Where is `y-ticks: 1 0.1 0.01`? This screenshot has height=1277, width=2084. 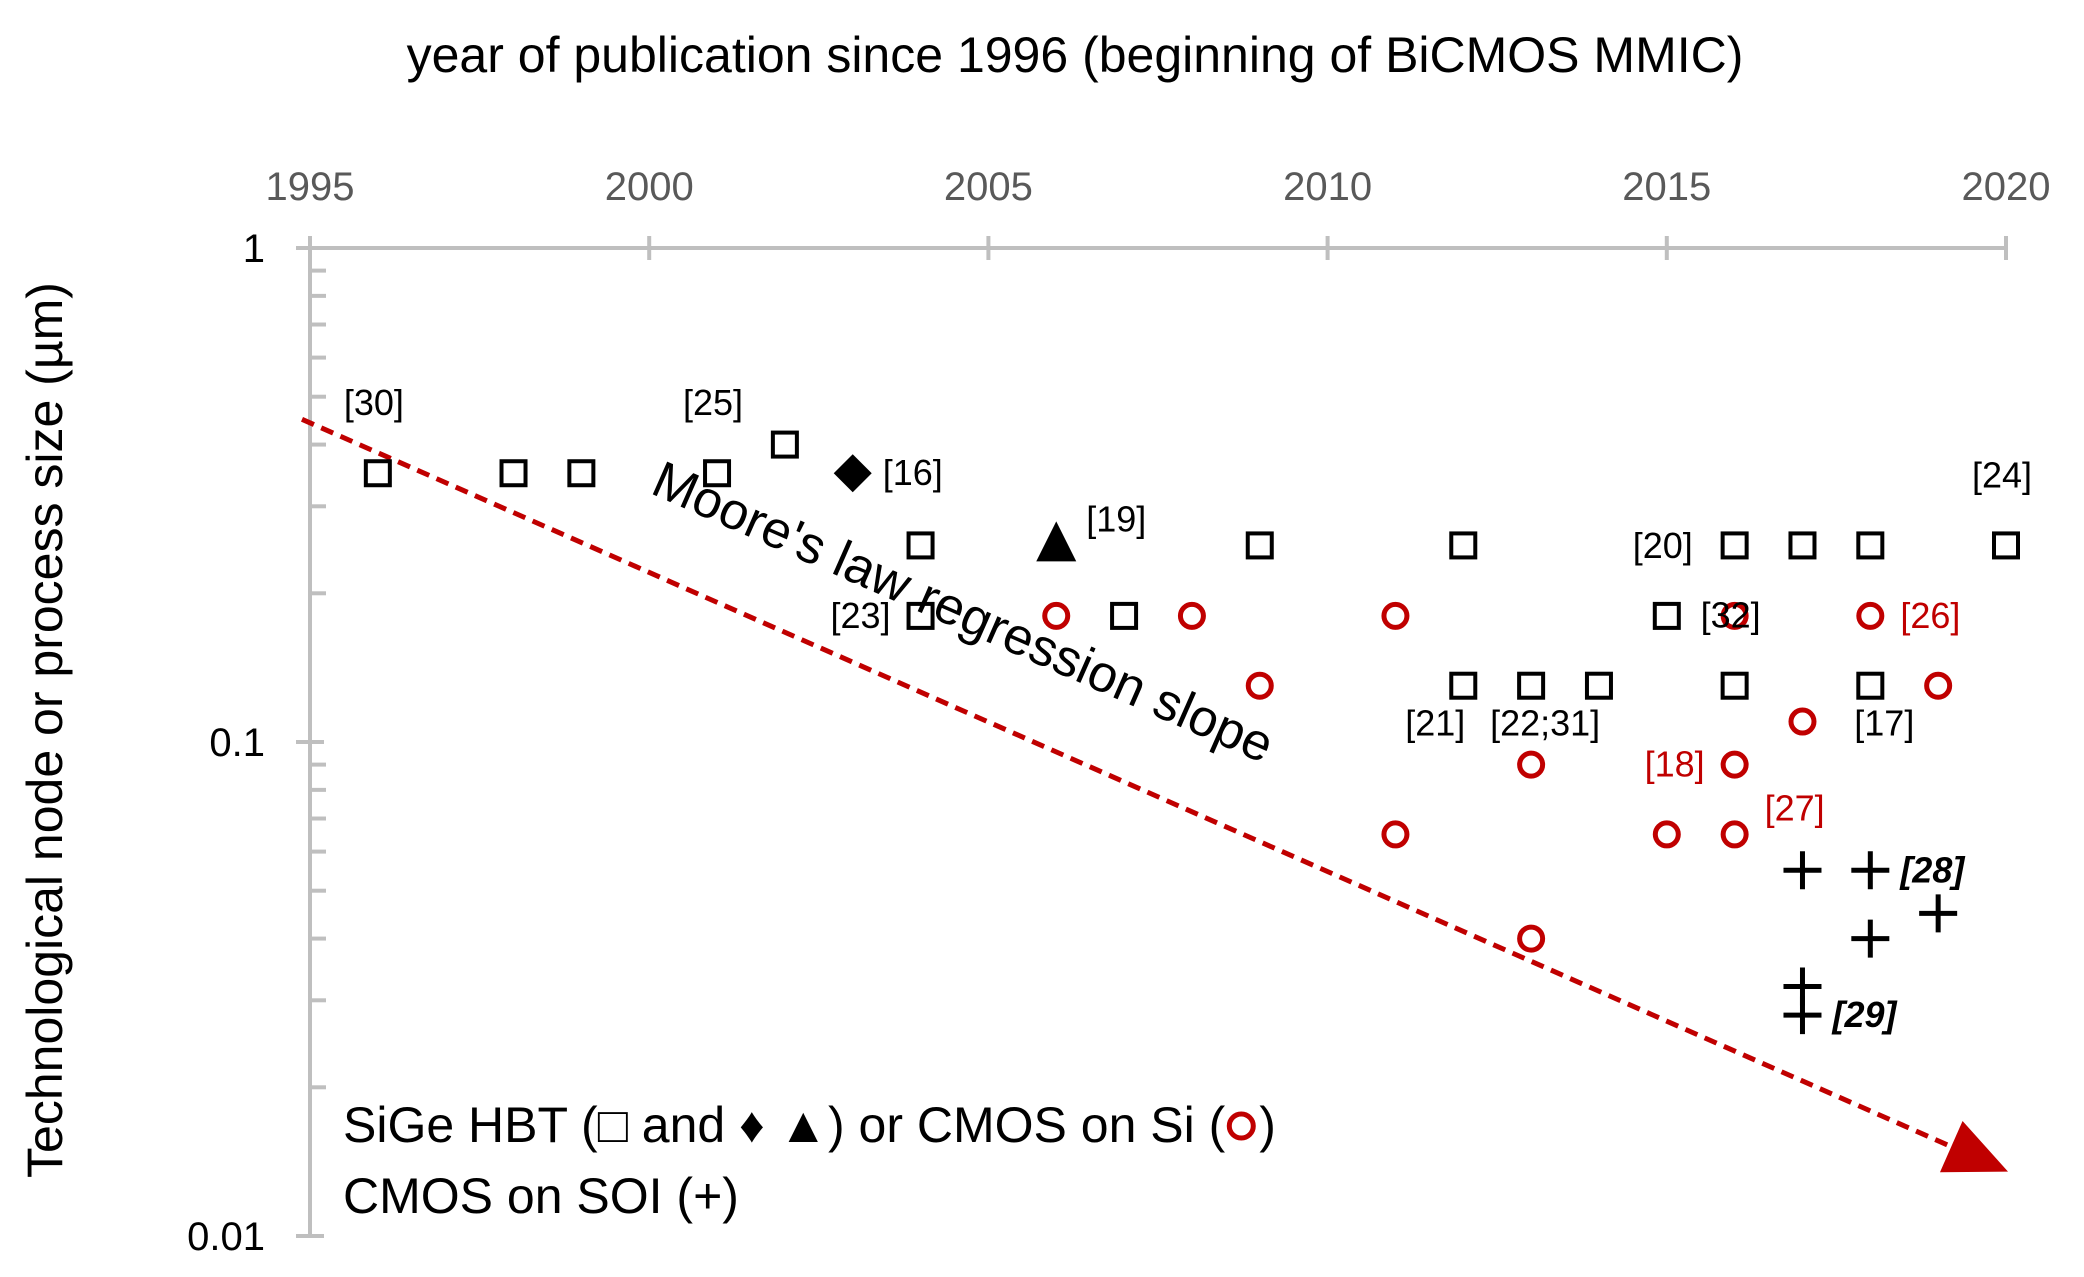
y-ticks: 1 0.1 0.01 is located at coordinates (255, 743).